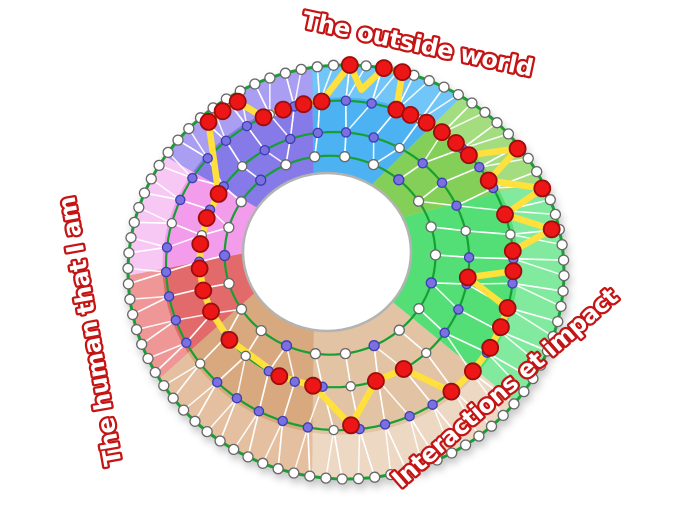  I want to click on center-hole, so click(327, 252).